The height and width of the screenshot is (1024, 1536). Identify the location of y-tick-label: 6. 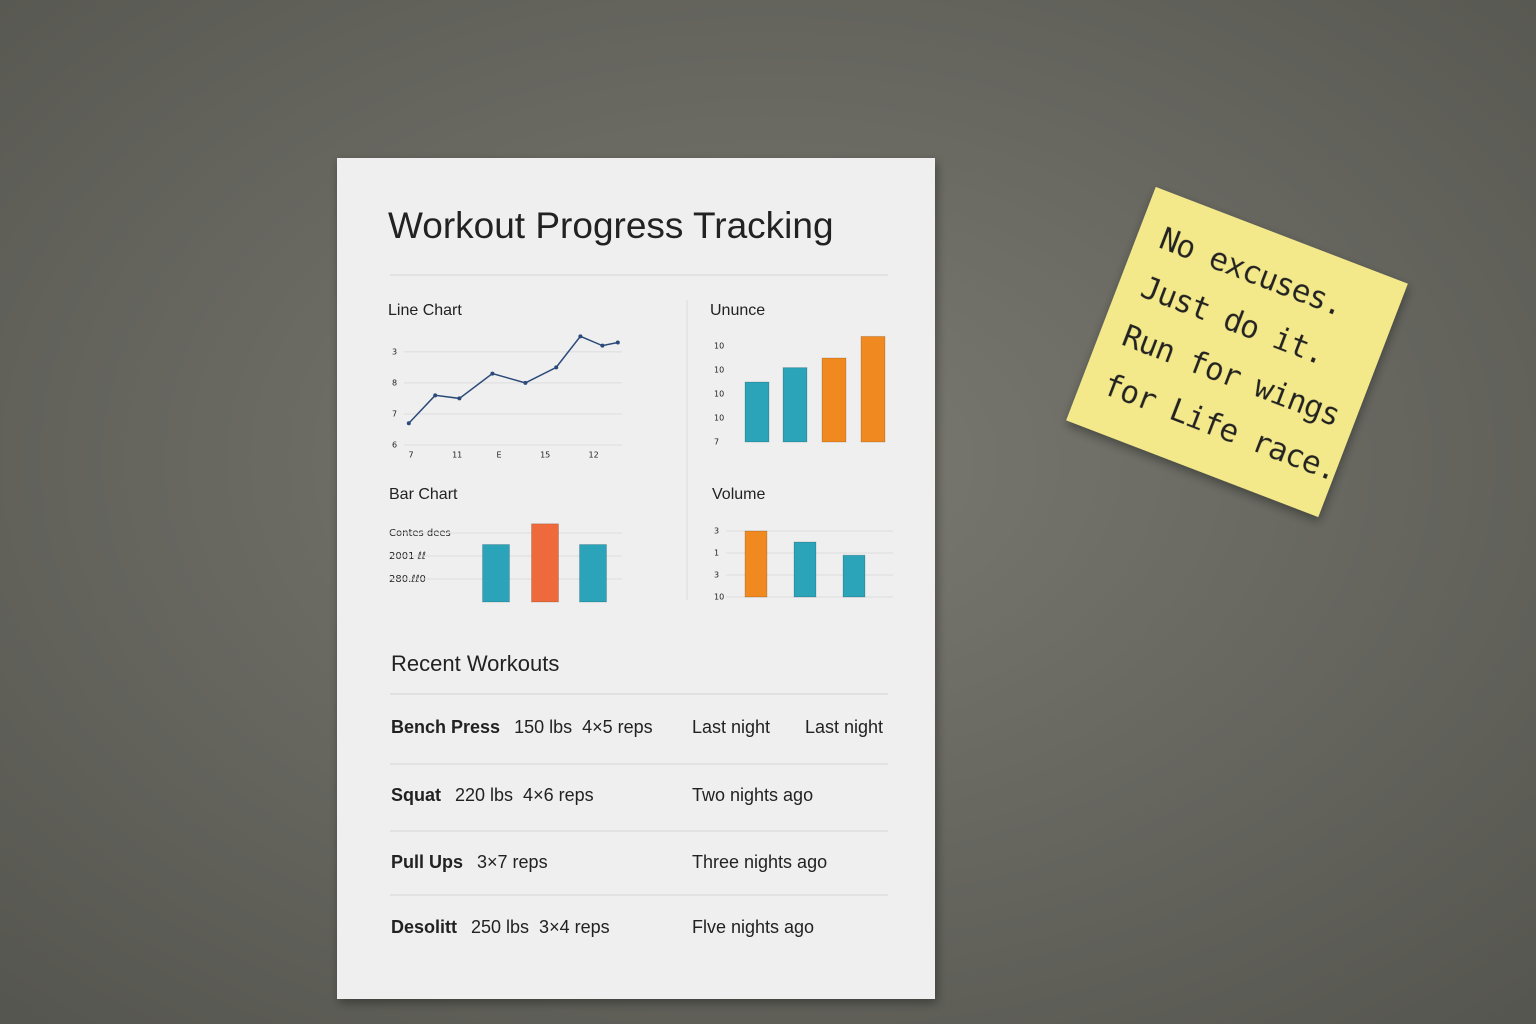
(394, 445).